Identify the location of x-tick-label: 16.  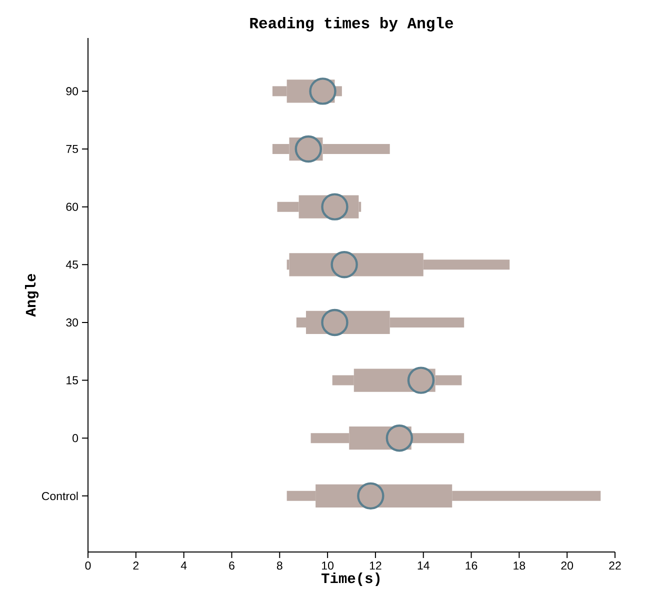
(472, 566).